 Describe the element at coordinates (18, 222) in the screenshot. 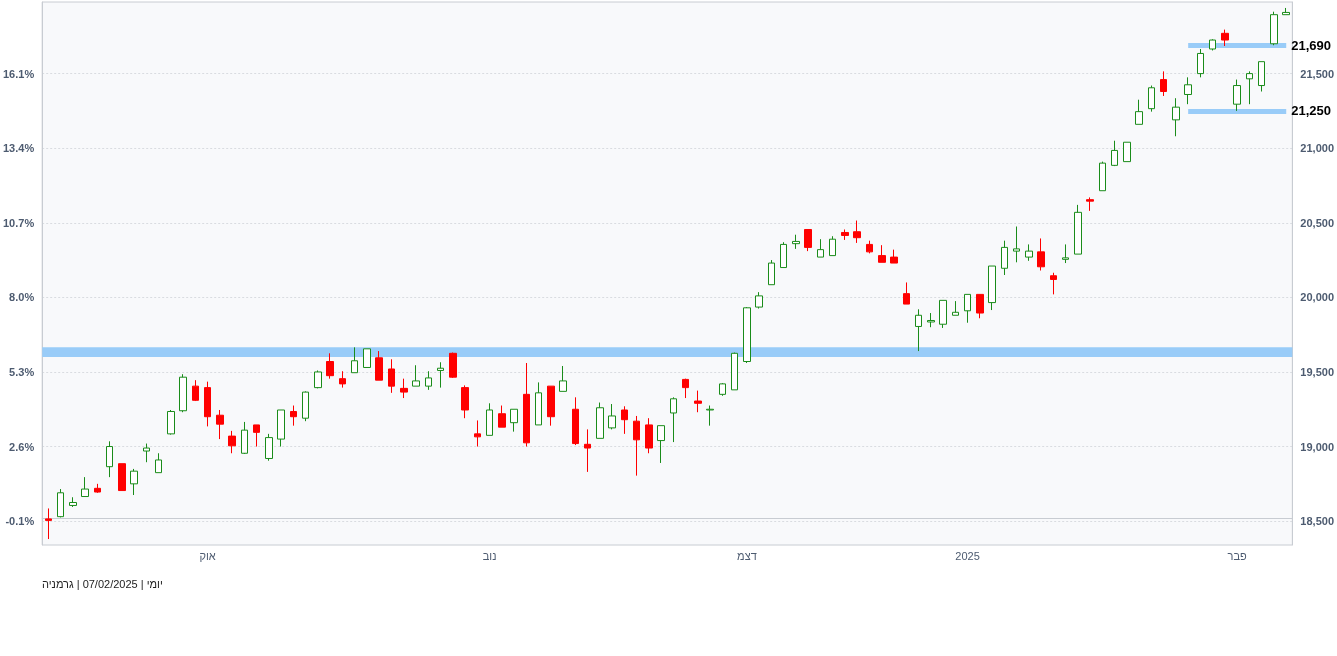

I see `y2-tick-label: 10.7%` at that location.